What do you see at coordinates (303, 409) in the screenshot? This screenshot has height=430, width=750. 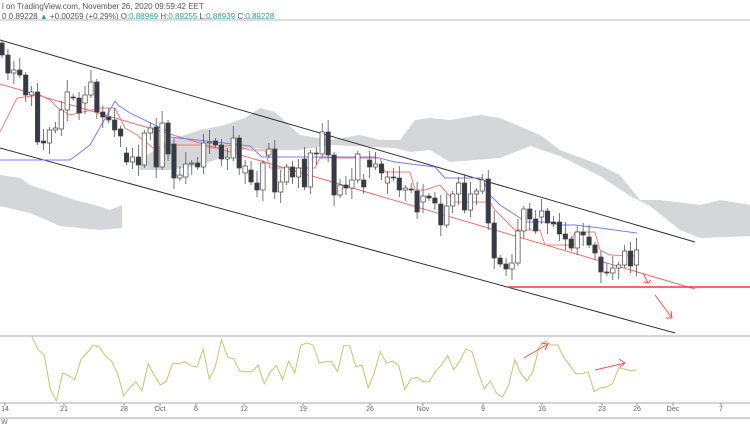 I see `time-axis-label: 19` at bounding box center [303, 409].